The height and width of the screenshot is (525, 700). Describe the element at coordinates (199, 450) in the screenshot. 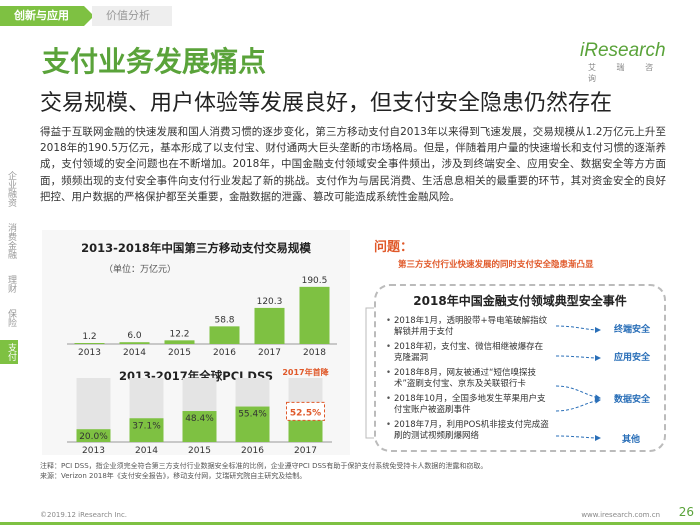

I see `chart2-tick-label: 2015` at that location.